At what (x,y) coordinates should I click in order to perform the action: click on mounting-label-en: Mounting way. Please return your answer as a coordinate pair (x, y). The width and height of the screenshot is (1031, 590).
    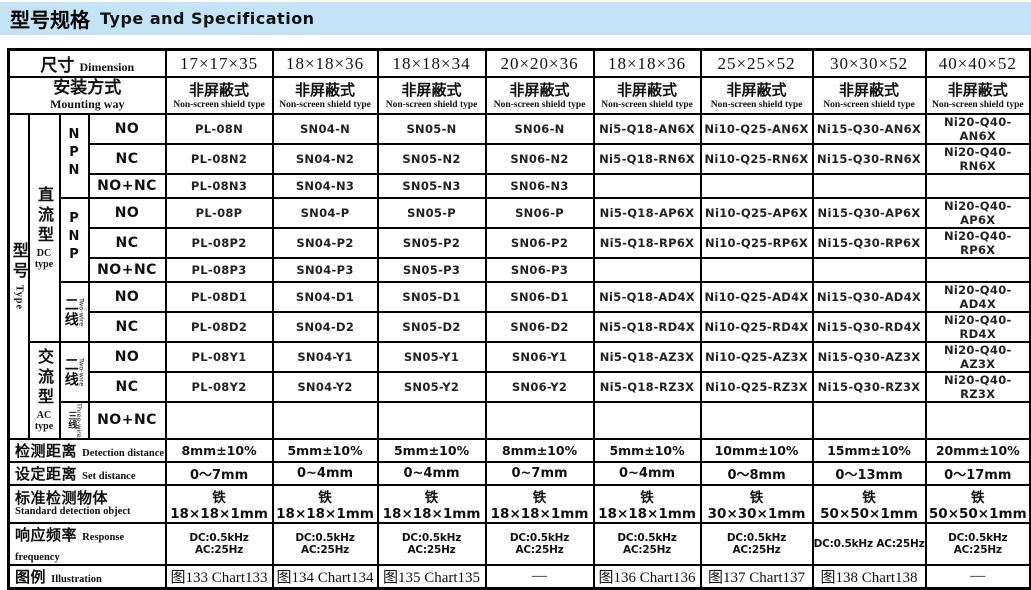
    Looking at the image, I should click on (87, 104).